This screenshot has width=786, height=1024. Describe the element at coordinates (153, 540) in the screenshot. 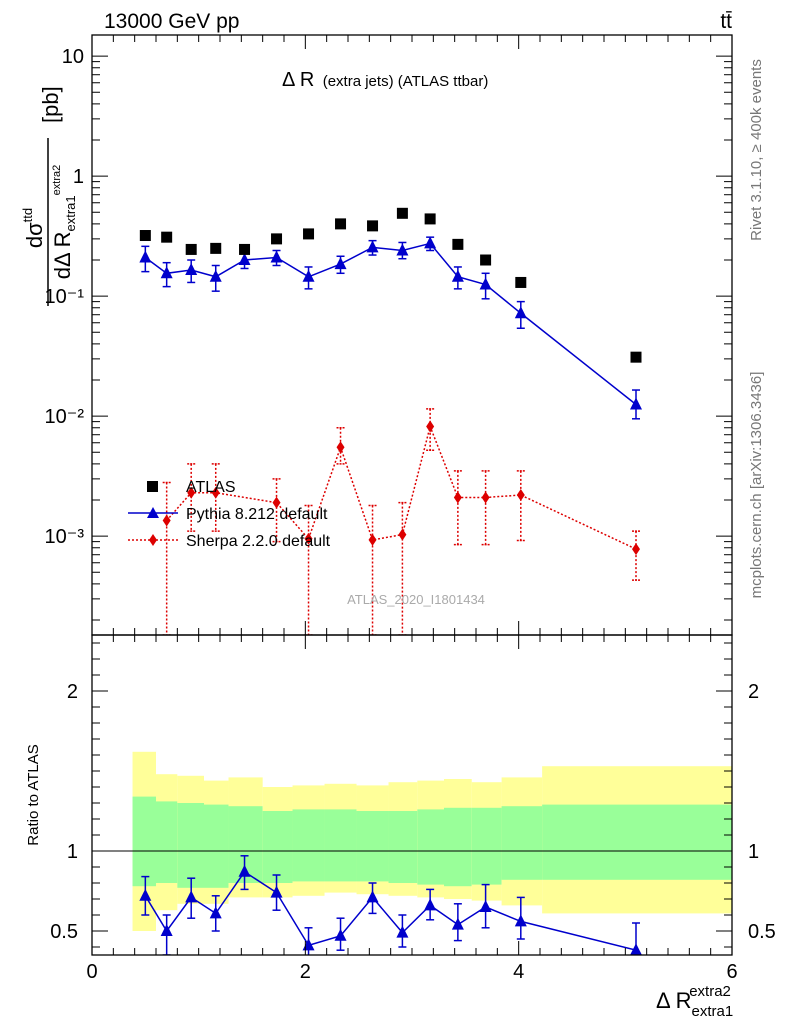

I see `legend-marker-sherpa` at that location.